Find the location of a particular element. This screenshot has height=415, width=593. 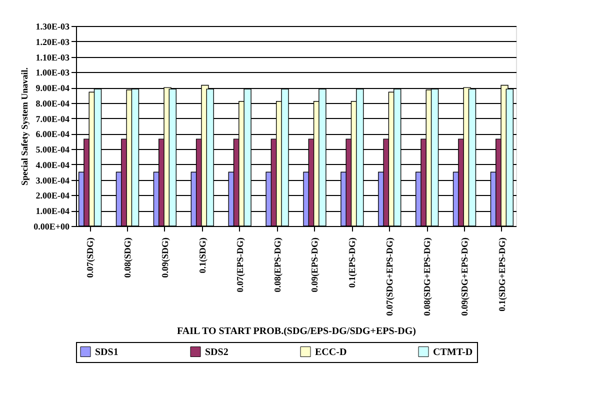

y-tick-label: 0.00E+00 is located at coordinates (52, 227).